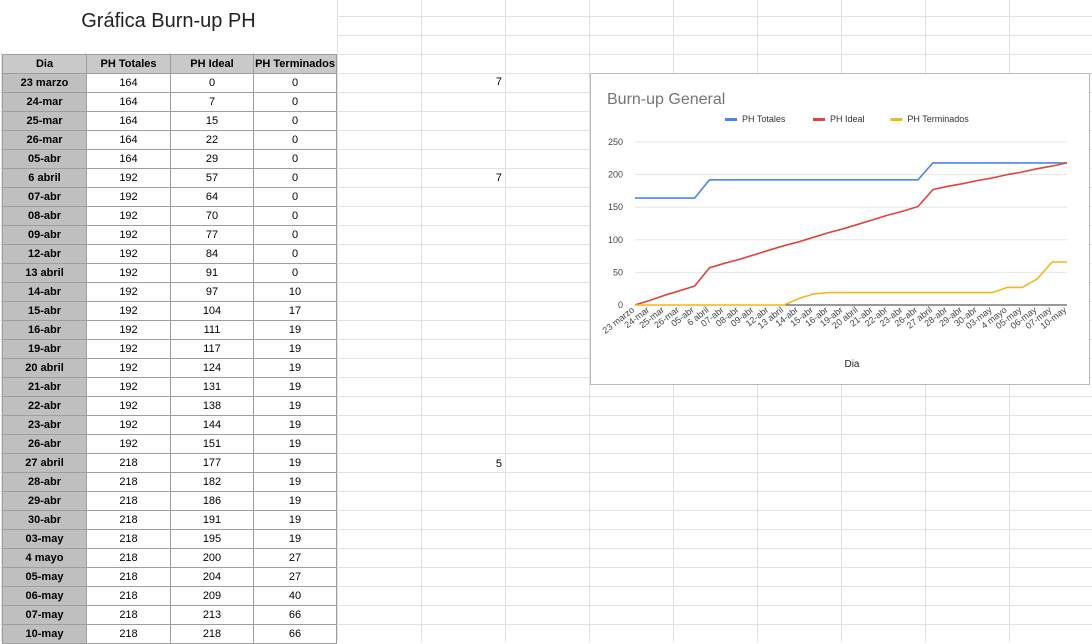 The height and width of the screenshot is (644, 1092). What do you see at coordinates (44, 121) in the screenshot?
I see `cell-dia: 25-mar` at bounding box center [44, 121].